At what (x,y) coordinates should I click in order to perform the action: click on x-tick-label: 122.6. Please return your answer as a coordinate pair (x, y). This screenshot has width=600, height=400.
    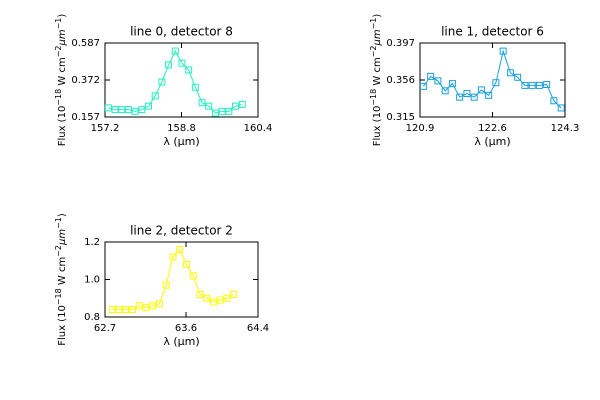
    Looking at the image, I should click on (492, 128).